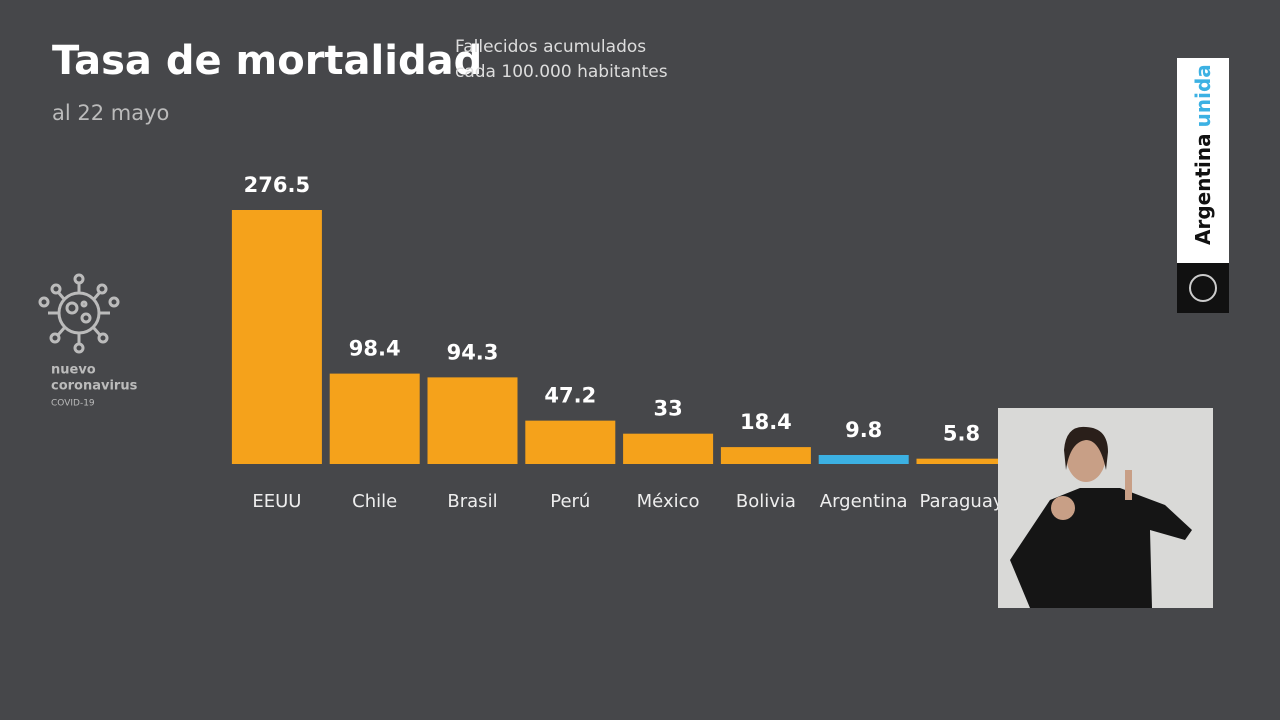 The width and height of the screenshot is (1280, 720). What do you see at coordinates (570, 396) in the screenshot?
I see `value-label: 47.2` at bounding box center [570, 396].